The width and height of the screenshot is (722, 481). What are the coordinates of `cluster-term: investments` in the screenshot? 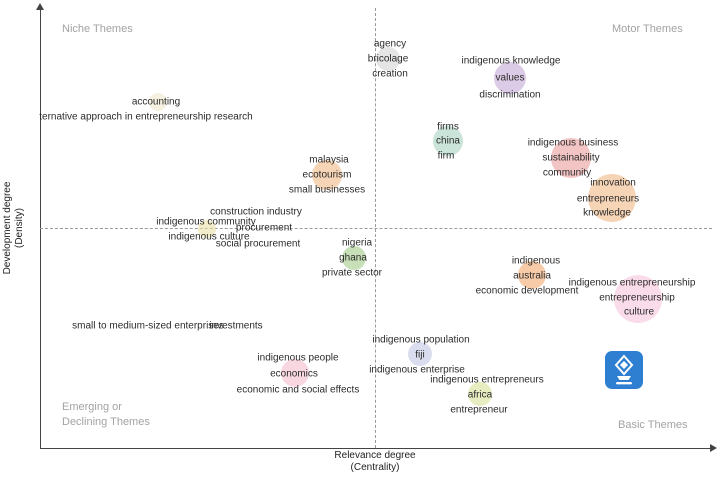 It's located at (236, 326).